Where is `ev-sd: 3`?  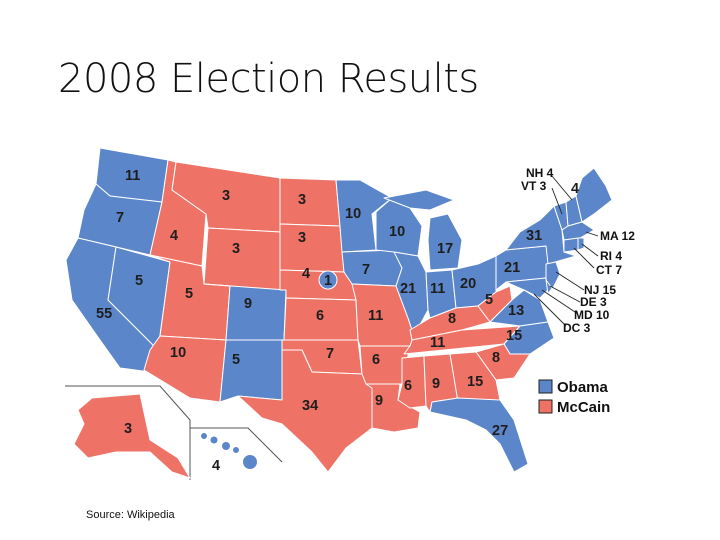
ev-sd: 3 is located at coordinates (302, 238).